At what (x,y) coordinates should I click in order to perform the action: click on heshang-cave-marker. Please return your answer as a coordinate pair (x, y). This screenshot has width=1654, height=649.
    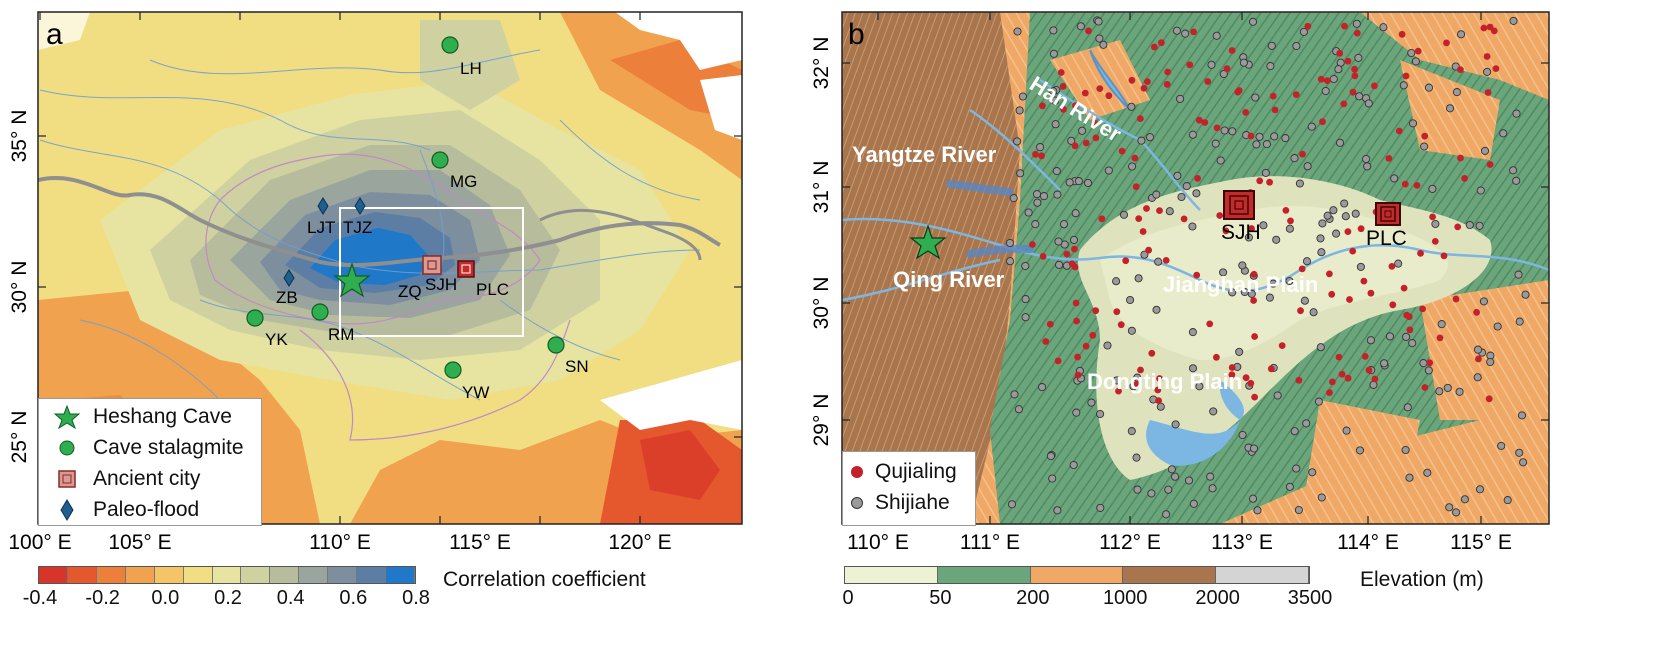
    Looking at the image, I should click on (352, 280).